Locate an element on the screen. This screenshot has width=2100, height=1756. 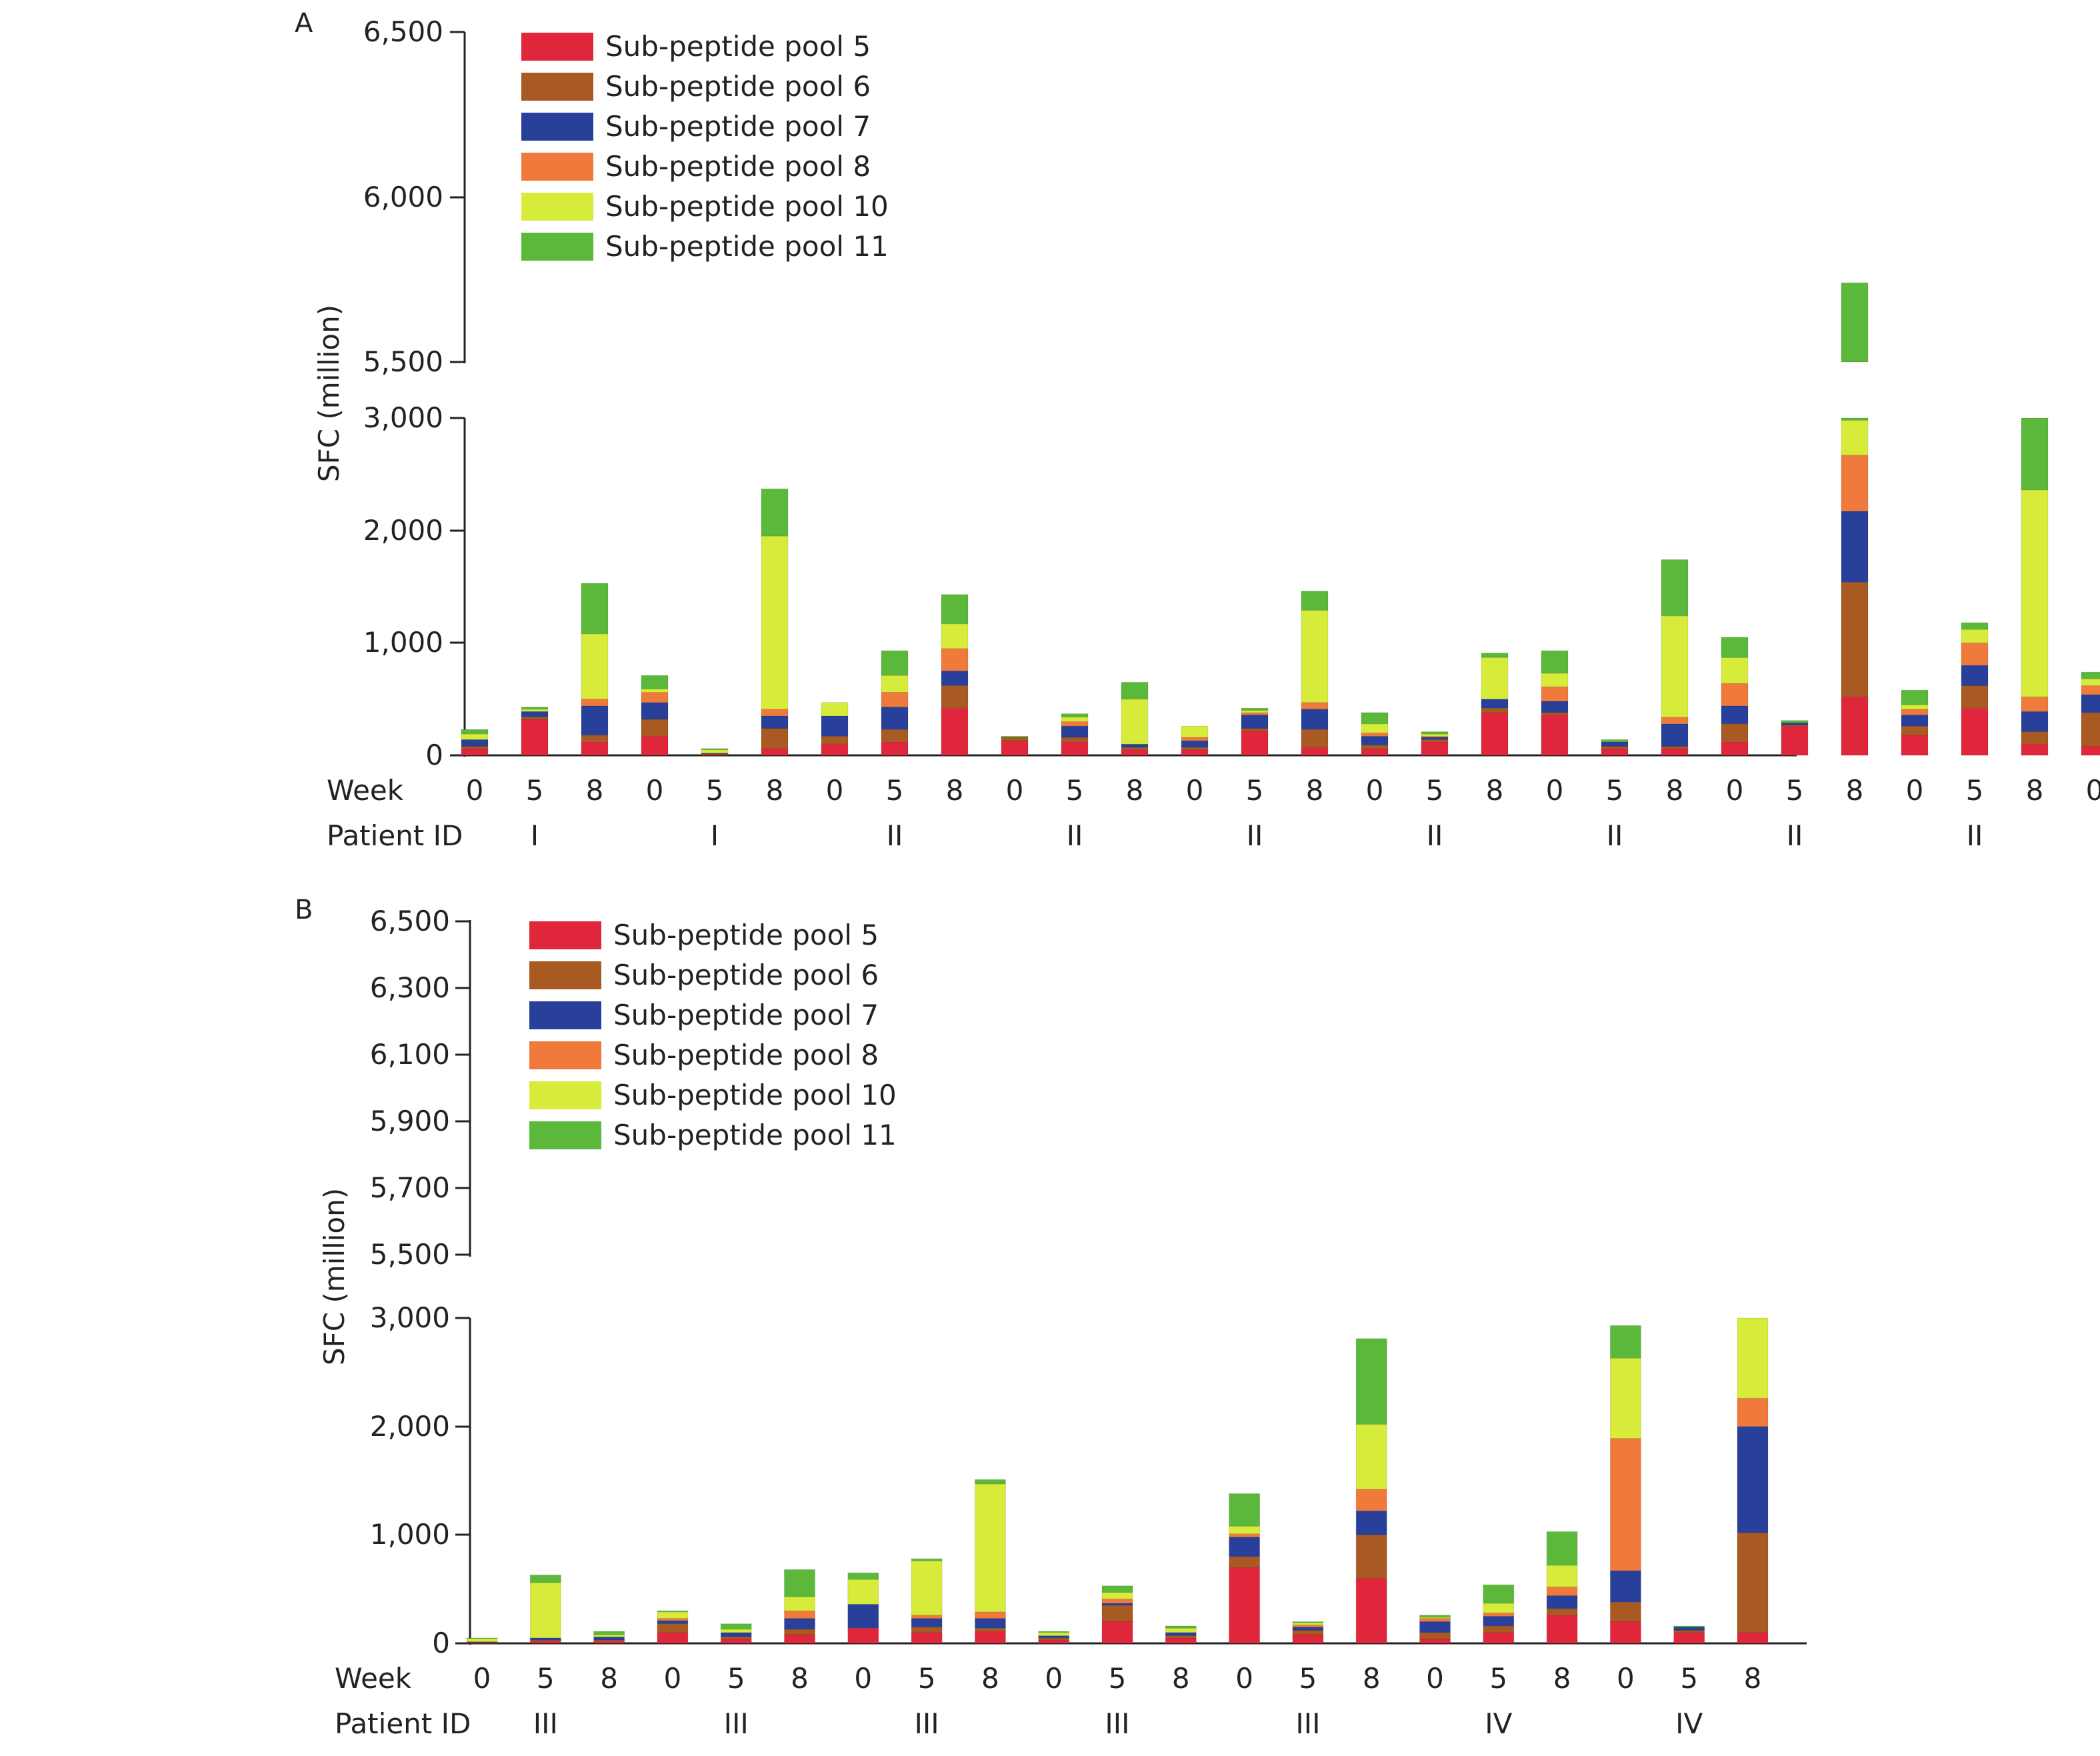
panel-b-y-axis-label: SFC (million) is located at coordinates (334, 1276).